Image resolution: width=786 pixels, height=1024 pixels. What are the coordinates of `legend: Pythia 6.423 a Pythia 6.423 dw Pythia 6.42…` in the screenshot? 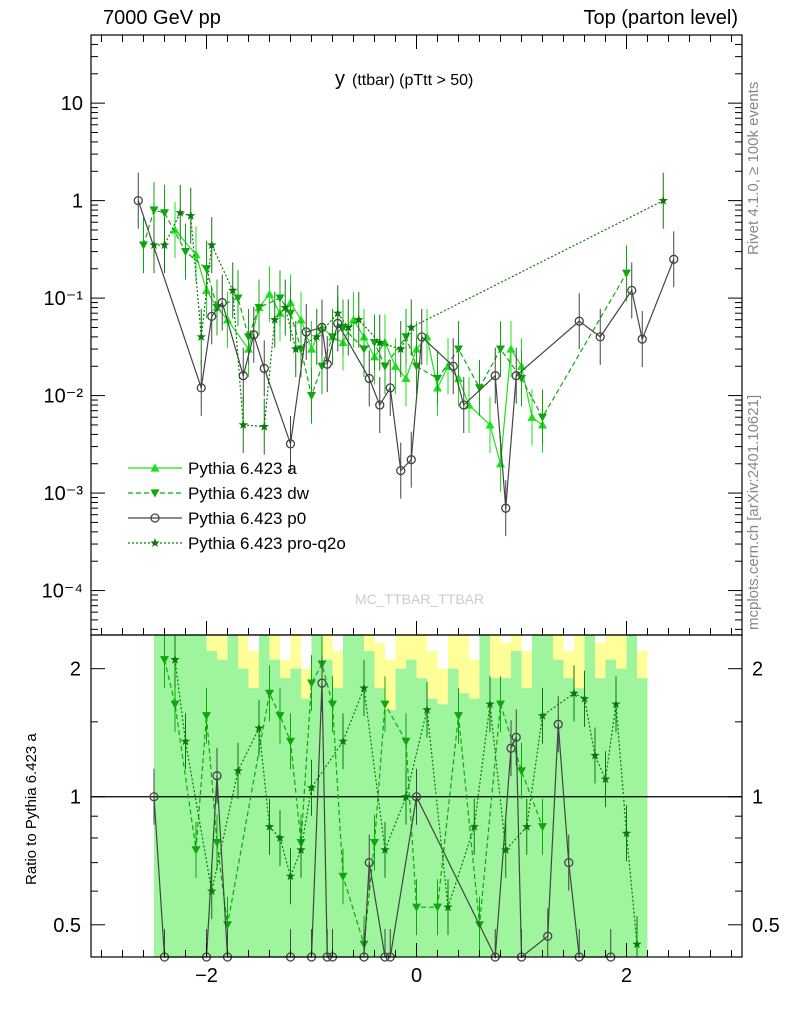 It's located at (237, 506).